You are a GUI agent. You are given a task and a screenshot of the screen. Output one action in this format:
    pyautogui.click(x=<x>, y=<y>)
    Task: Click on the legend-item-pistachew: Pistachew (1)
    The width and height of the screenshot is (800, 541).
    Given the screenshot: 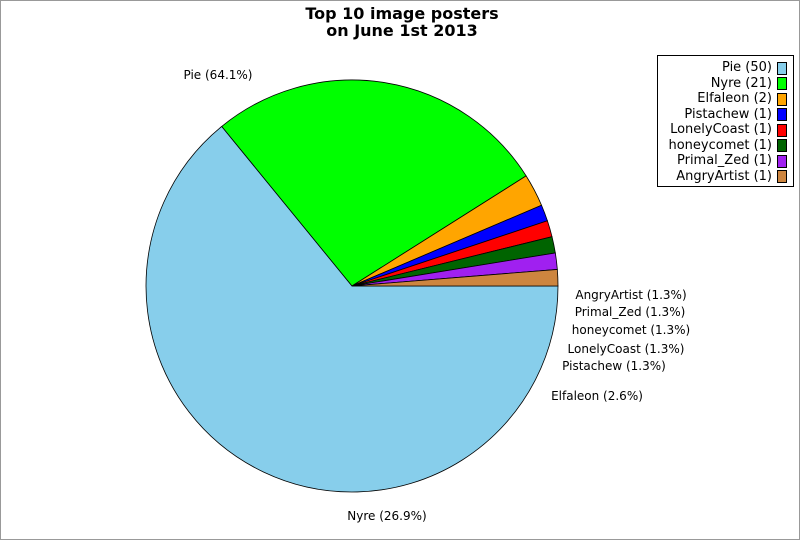 What is the action you would take?
    pyautogui.click(x=735, y=115)
    